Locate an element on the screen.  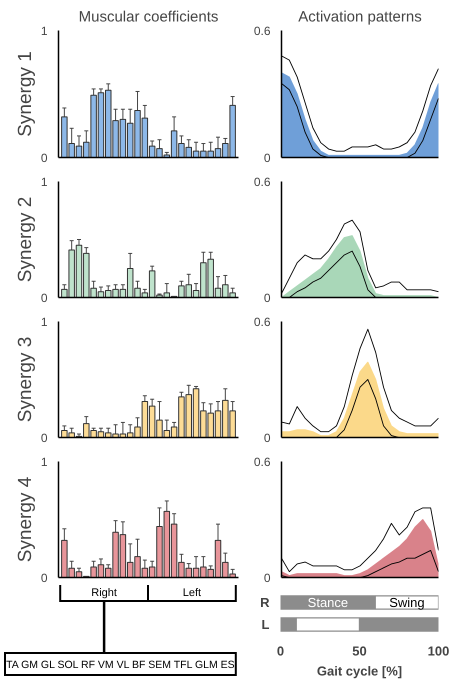
chart-title: Activation patterns is located at coordinates (360, 17).